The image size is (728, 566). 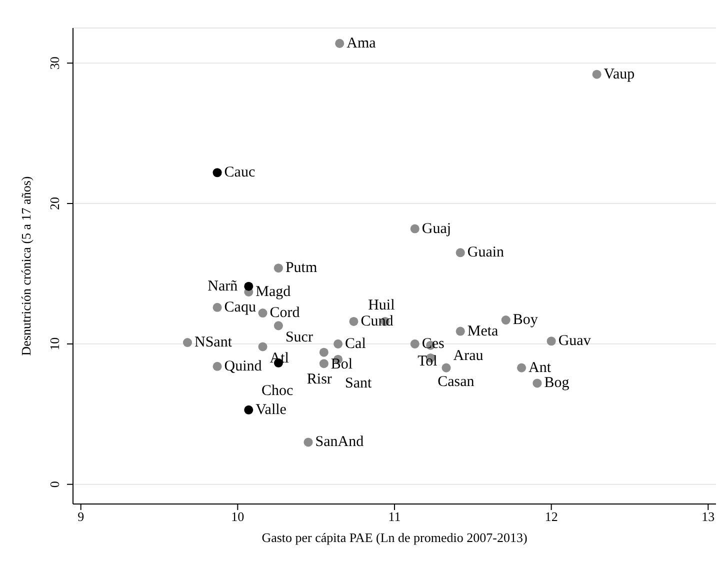 What do you see at coordinates (339, 442) in the screenshot?
I see `annotation: SanAnd` at bounding box center [339, 442].